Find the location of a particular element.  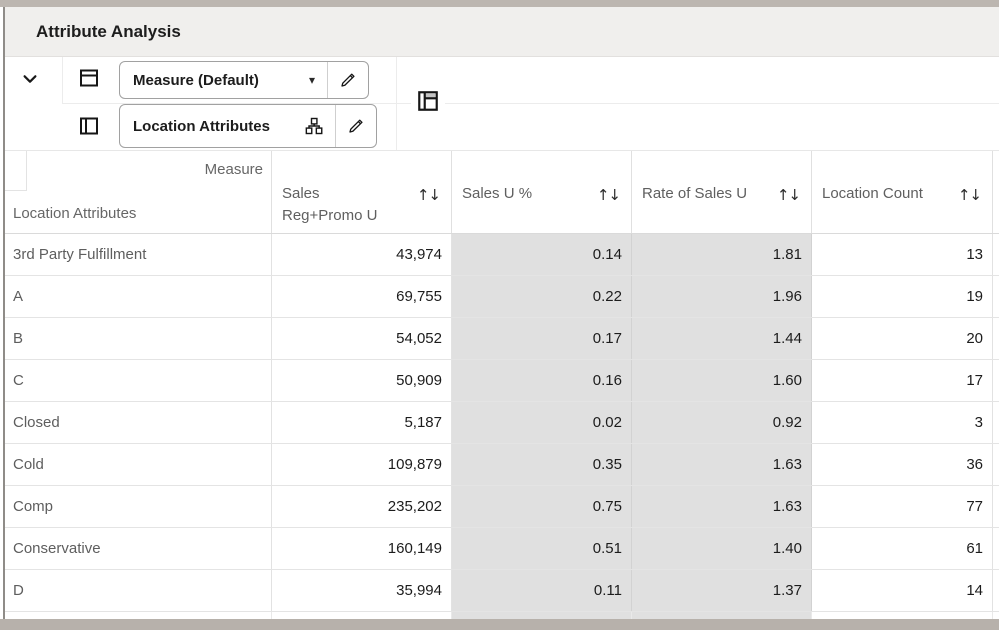

table-row: B 54,052 0.17 1.44 20 is located at coordinates (502, 339).